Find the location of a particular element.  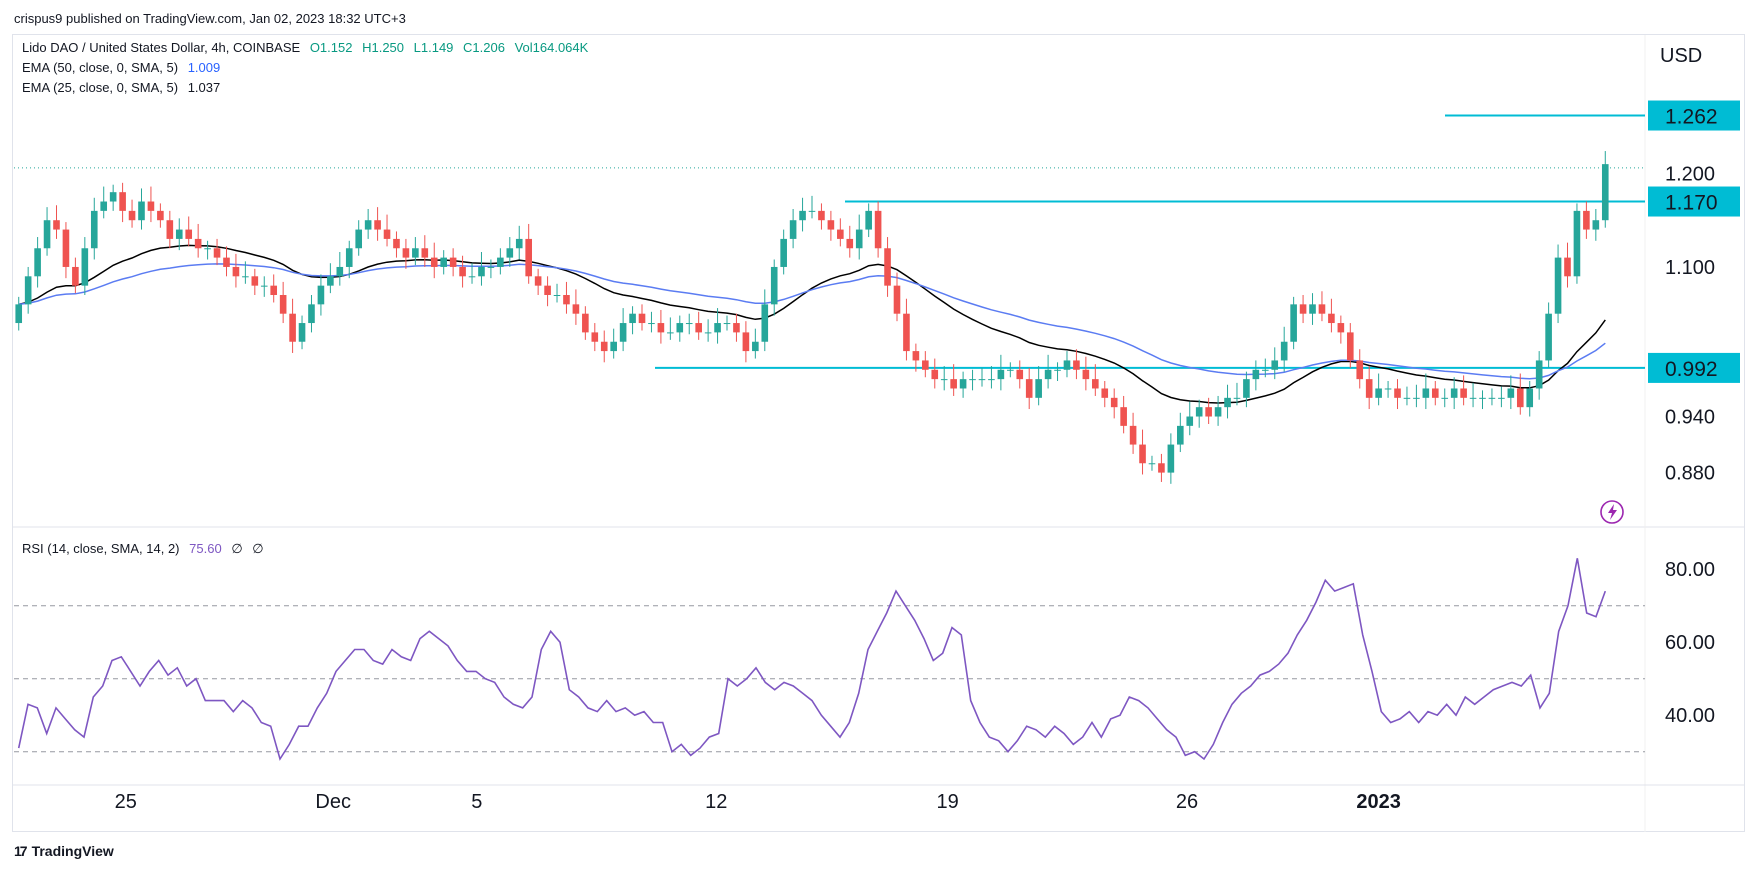

price-tick-label: 1.200 is located at coordinates (1690, 174).